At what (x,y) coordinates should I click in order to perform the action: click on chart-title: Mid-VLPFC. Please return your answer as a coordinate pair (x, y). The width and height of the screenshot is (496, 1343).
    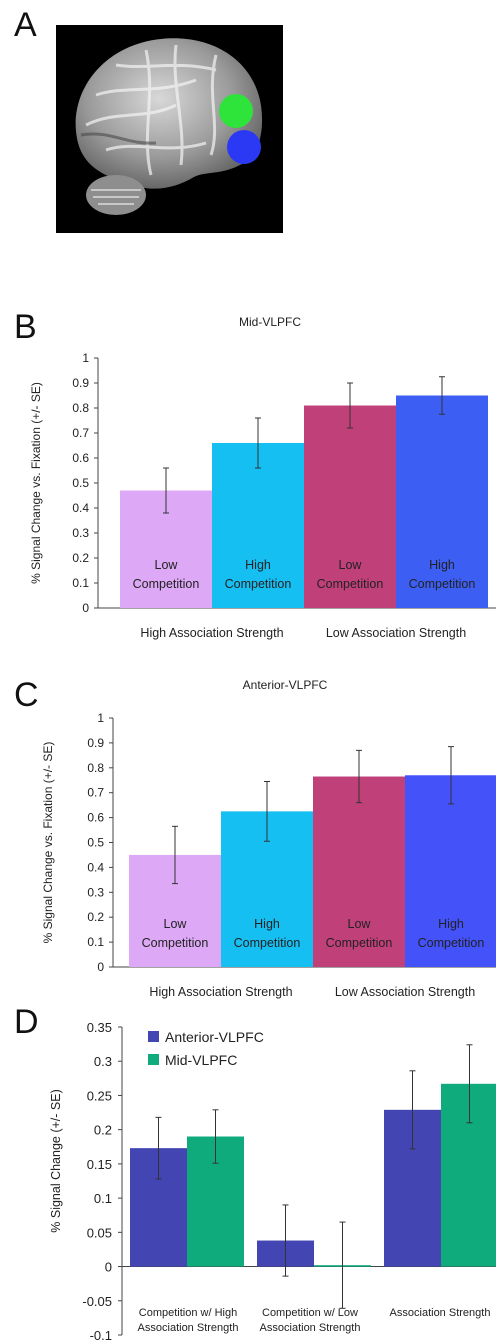
    Looking at the image, I should click on (270, 322).